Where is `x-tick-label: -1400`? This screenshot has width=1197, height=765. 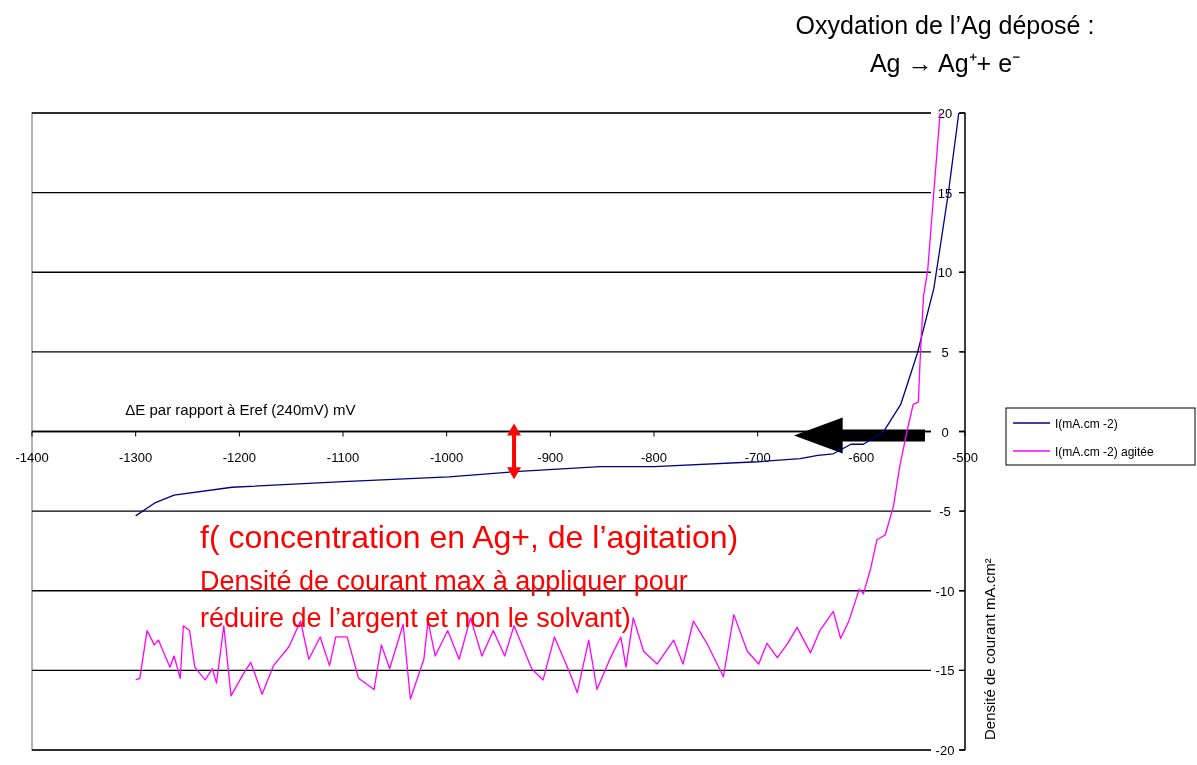 x-tick-label: -1400 is located at coordinates (32, 457).